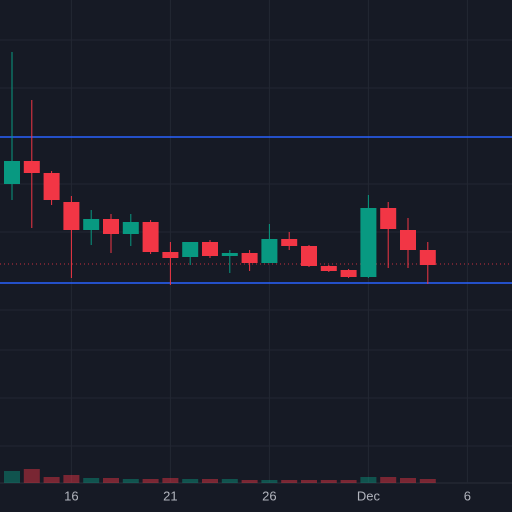  Describe the element at coordinates (71, 495) in the screenshot. I see `x-tick-label: 16` at that location.